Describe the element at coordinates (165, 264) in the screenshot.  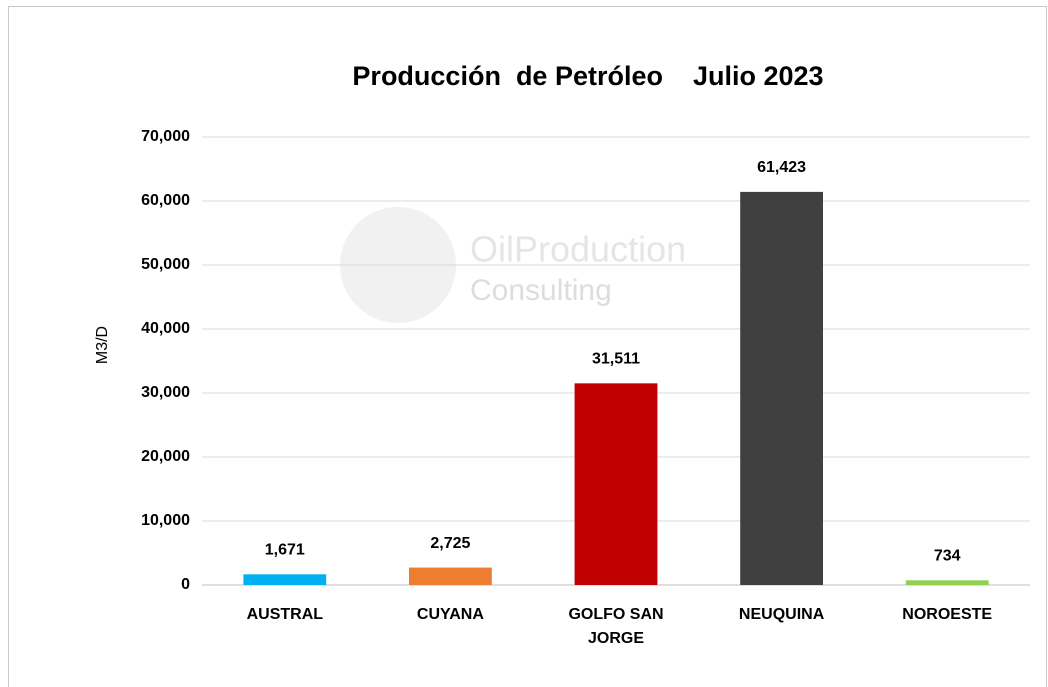
I see `y-tick-label: 50,000` at that location.